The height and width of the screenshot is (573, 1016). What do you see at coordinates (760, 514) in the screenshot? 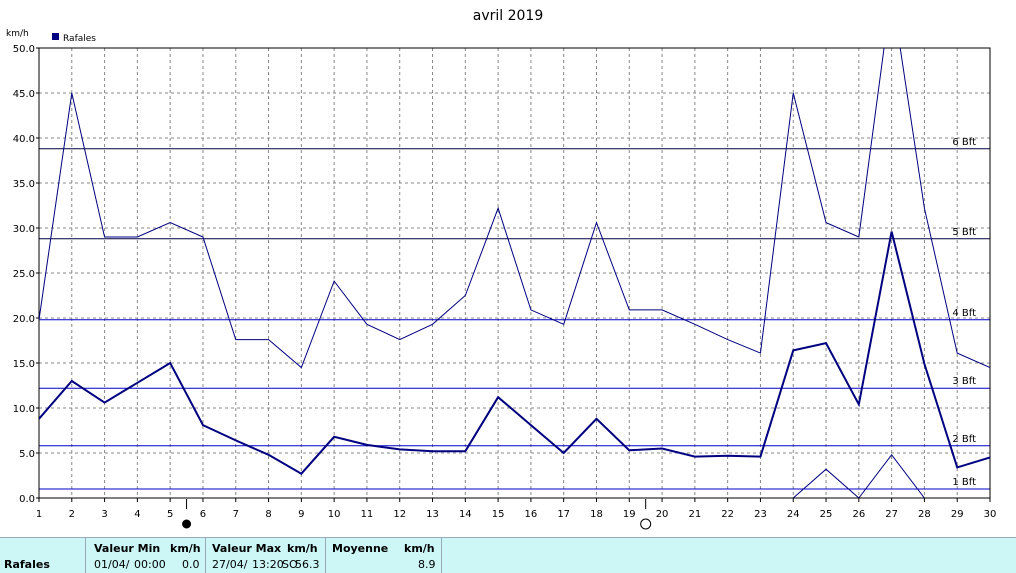
I see `x-tick-label: 23` at bounding box center [760, 514].